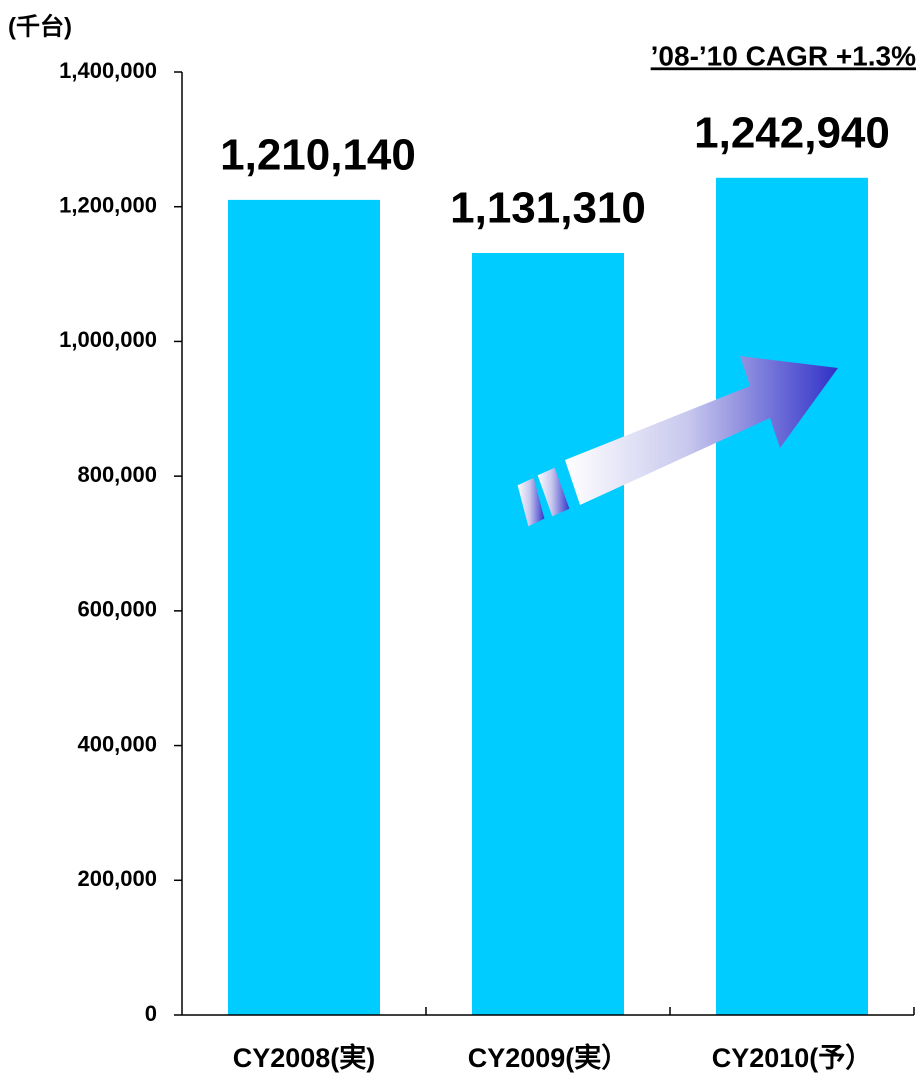 Image resolution: width=922 pixels, height=1090 pixels. I want to click on annotation: ’08-’10 CAGR +1.3%, so click(783, 55).